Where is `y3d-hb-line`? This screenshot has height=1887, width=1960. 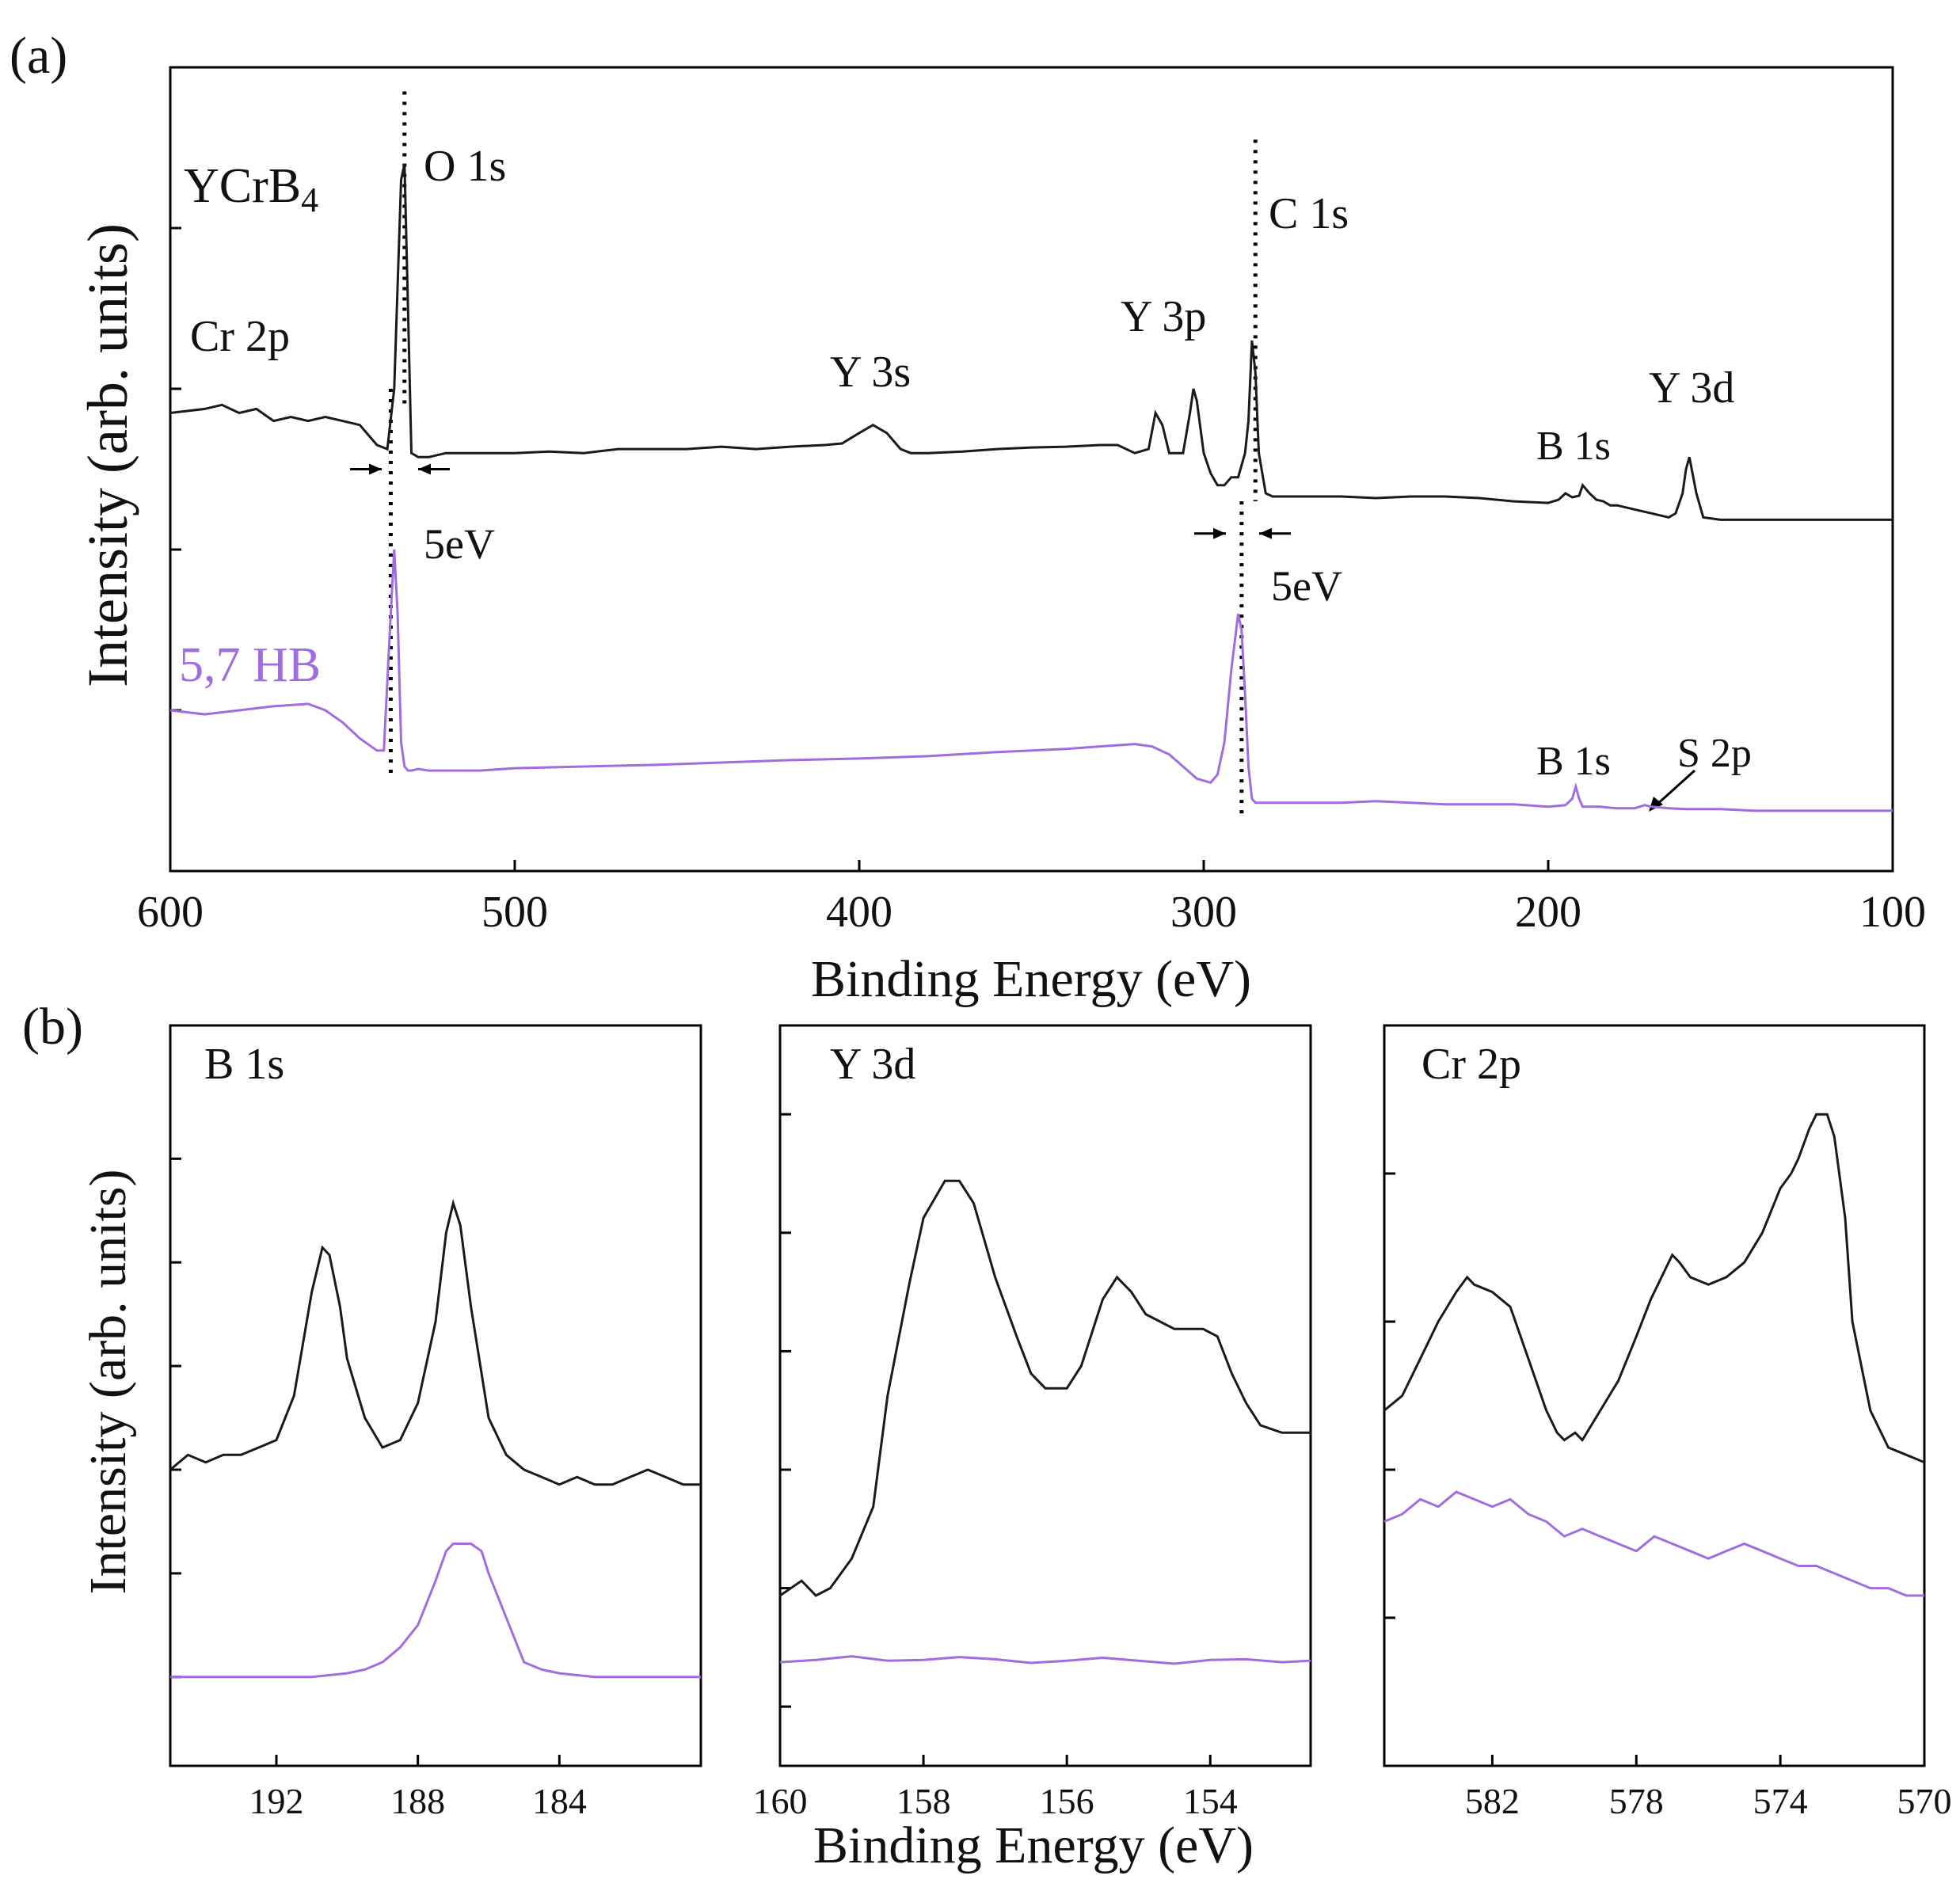
y3d-hb-line is located at coordinates (1045, 1660).